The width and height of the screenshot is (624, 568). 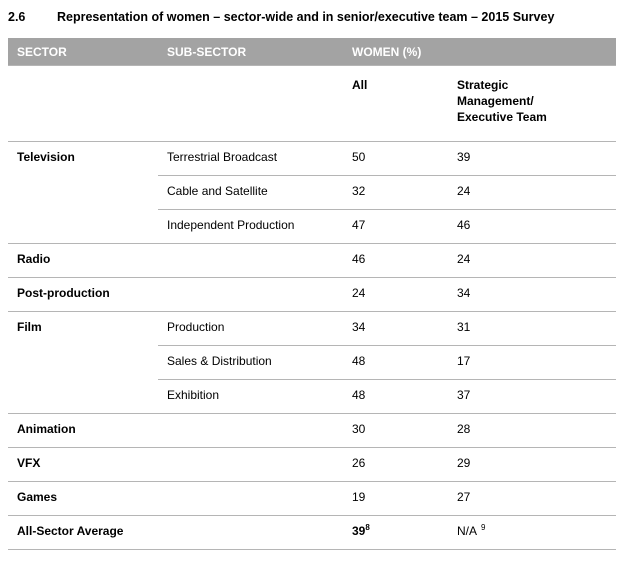 What do you see at coordinates (395, 295) in the screenshot?
I see `all-value-cell: 24` at bounding box center [395, 295].